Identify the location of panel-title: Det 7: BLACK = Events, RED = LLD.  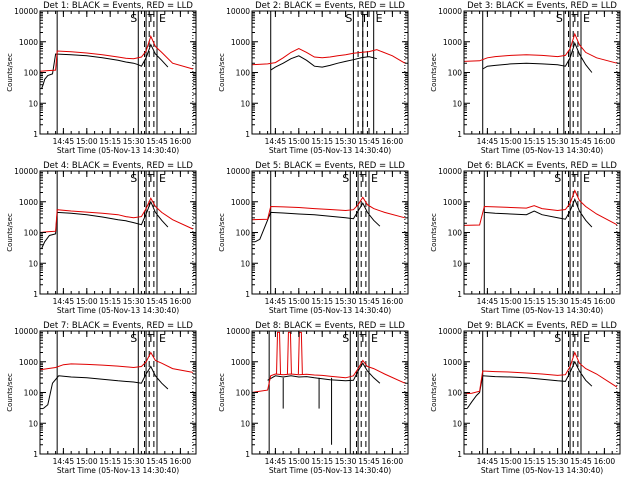
(118, 326).